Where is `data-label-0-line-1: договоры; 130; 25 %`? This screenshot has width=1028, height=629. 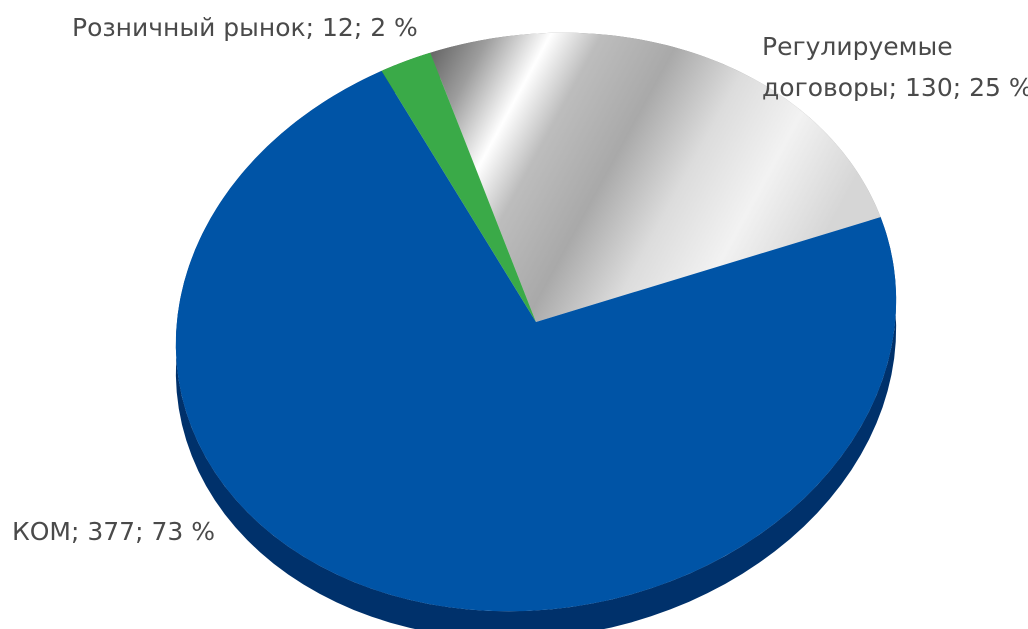
data-label-0-line-1: договоры; 130; 25 % is located at coordinates (895, 87).